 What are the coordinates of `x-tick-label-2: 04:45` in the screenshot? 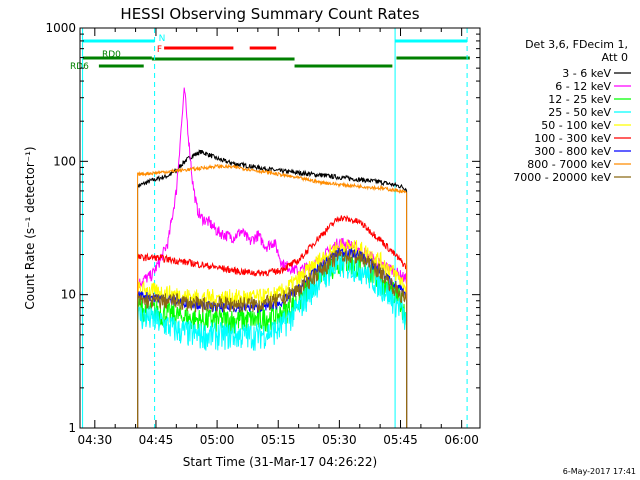 It's located at (156, 440).